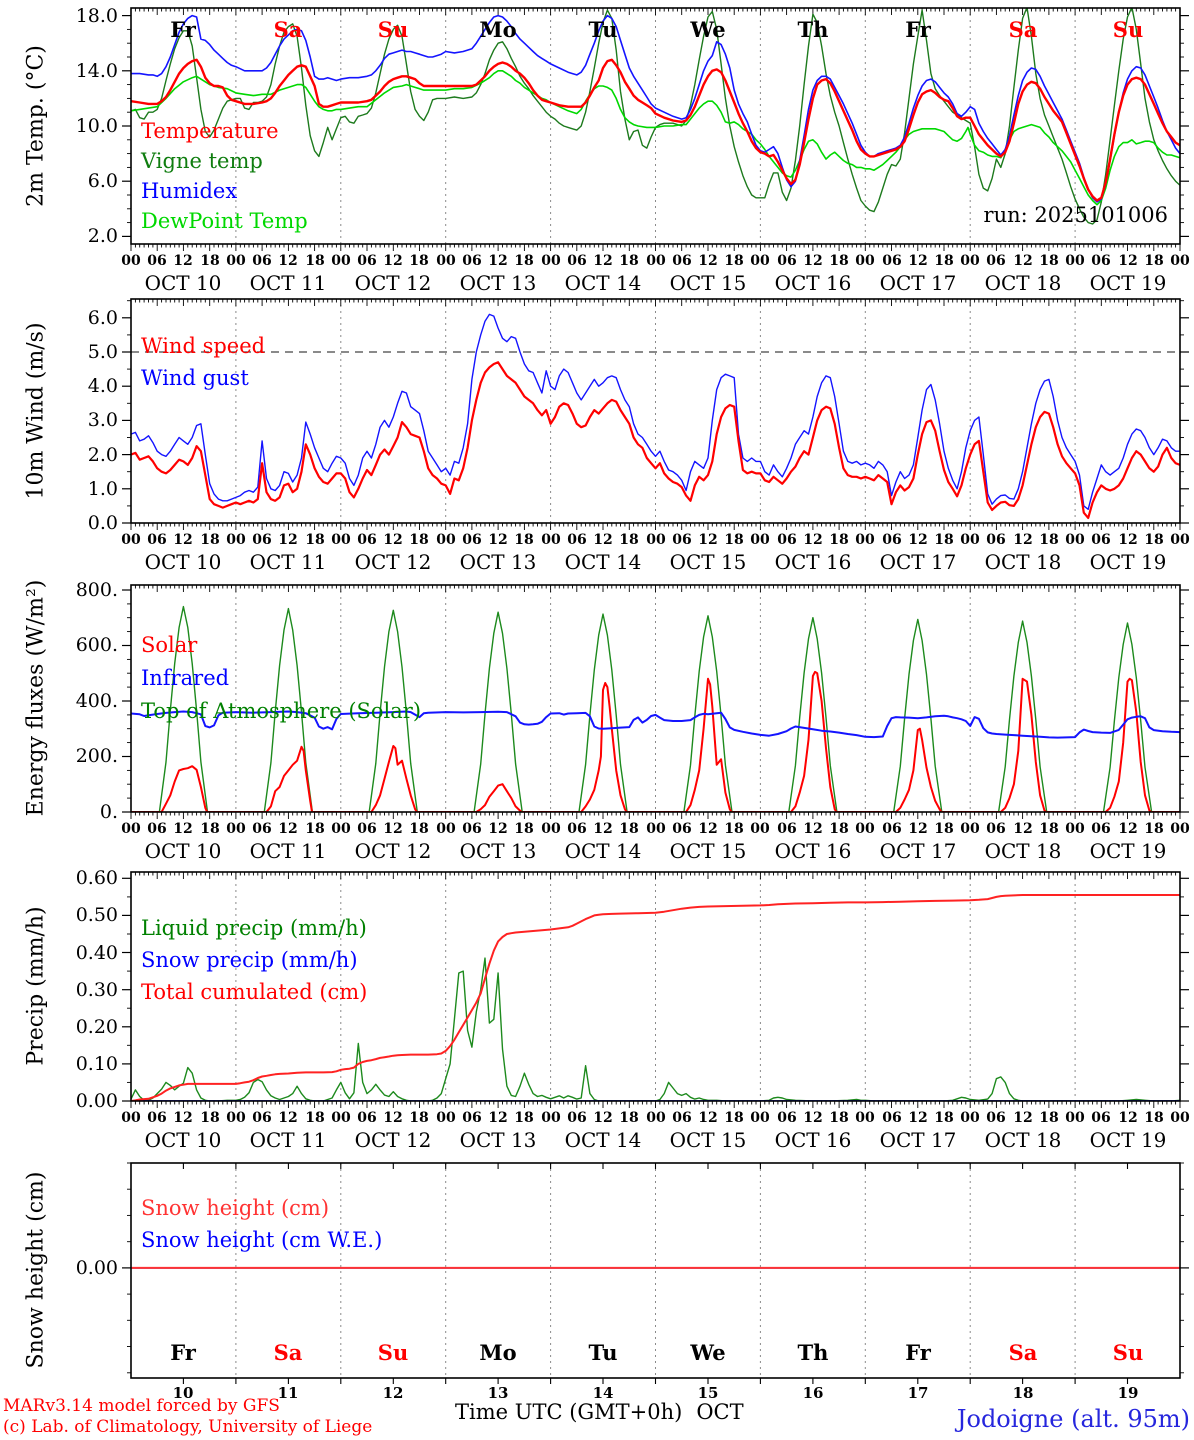  What do you see at coordinates (288, 29) in the screenshot?
I see `weekday-label-top: Sa` at bounding box center [288, 29].